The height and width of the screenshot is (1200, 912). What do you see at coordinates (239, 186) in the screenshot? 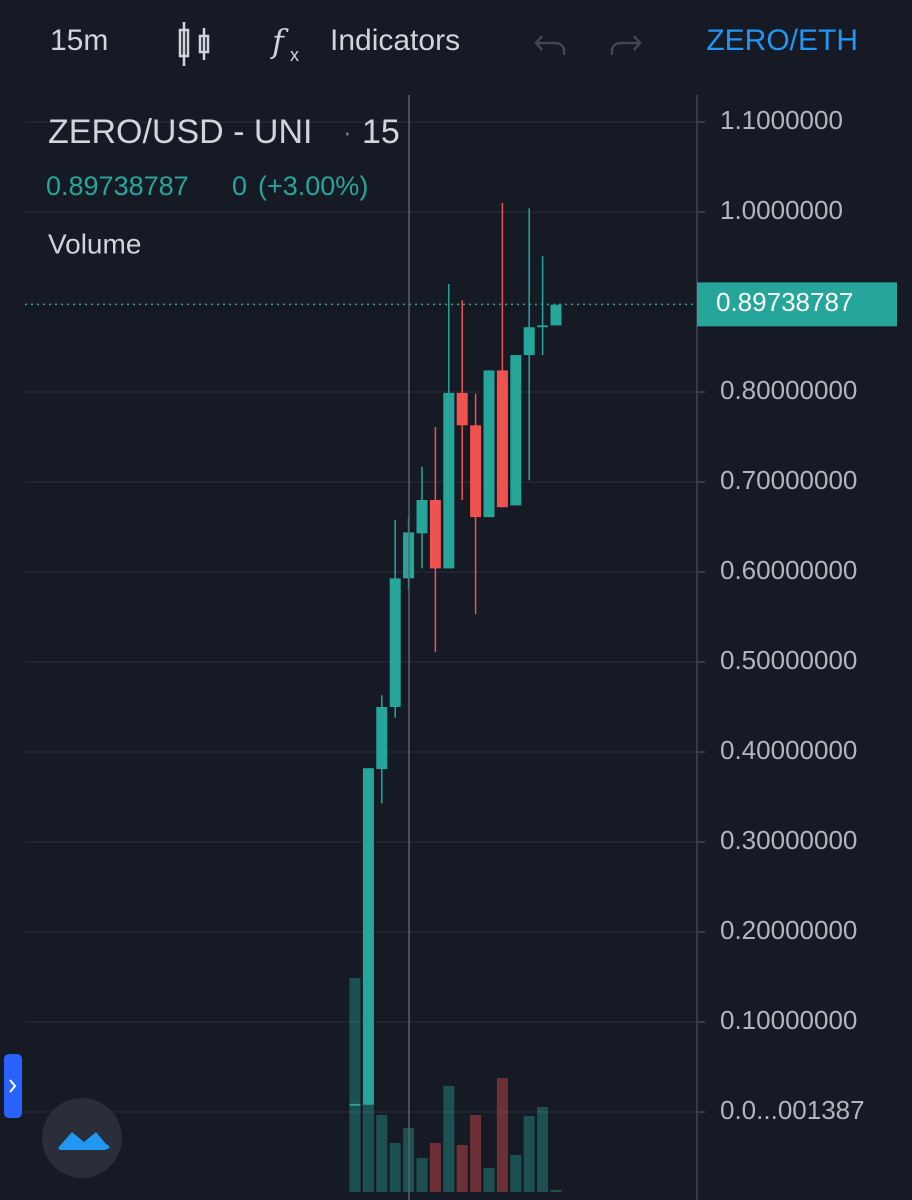
I see `legend-change: 0` at bounding box center [239, 186].